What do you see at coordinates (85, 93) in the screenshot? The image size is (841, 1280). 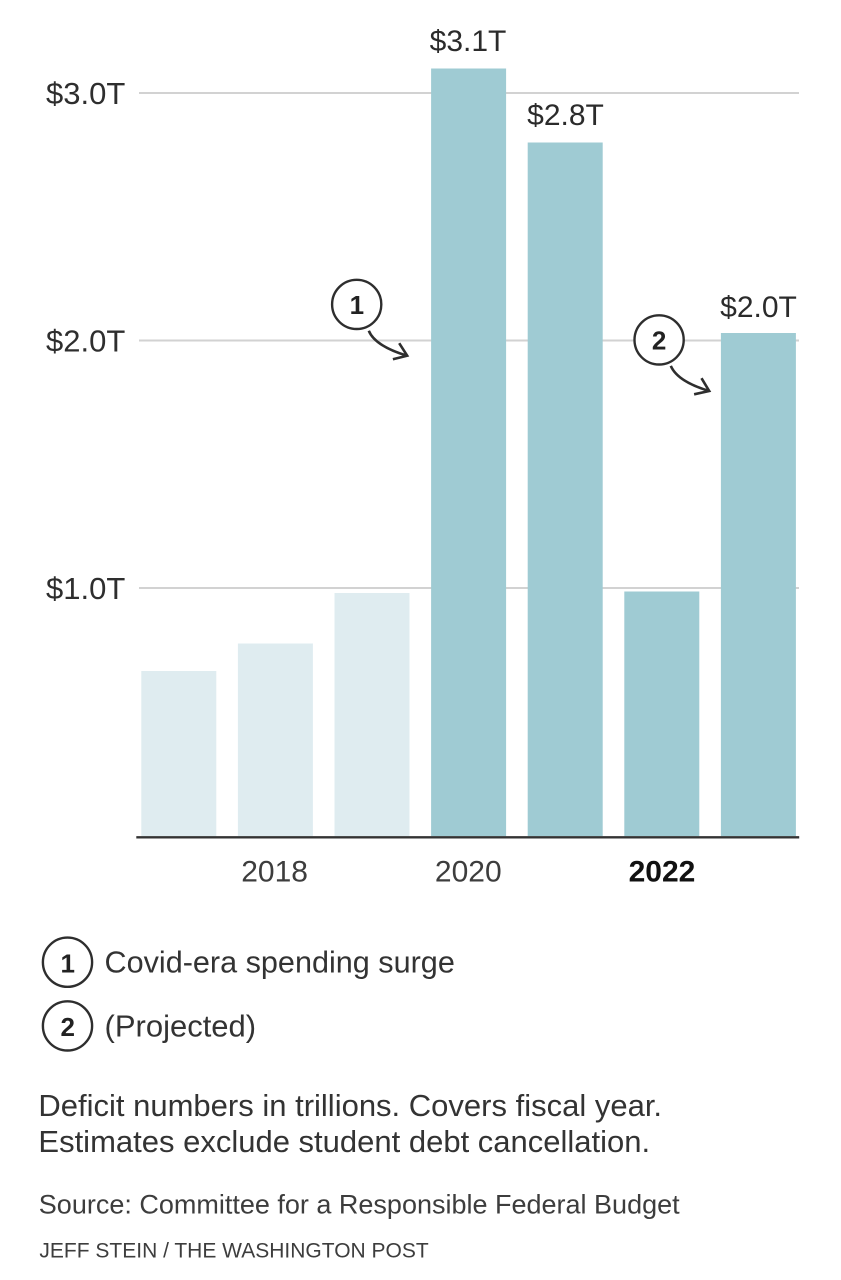 I see `svg-text: $3.0T` at bounding box center [85, 93].